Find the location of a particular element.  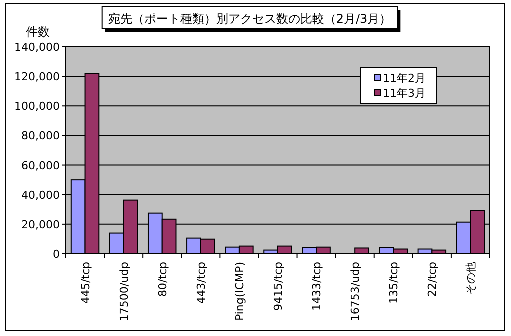

x-tick-label: 443/tcp is located at coordinates (201, 283).